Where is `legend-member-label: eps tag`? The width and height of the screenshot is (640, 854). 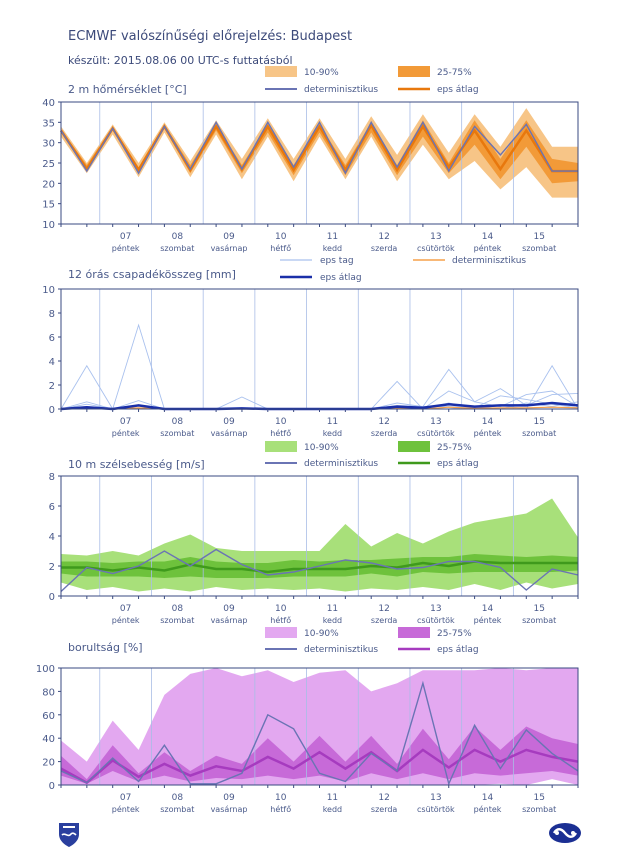 legend-member-label: eps tag is located at coordinates (337, 261).